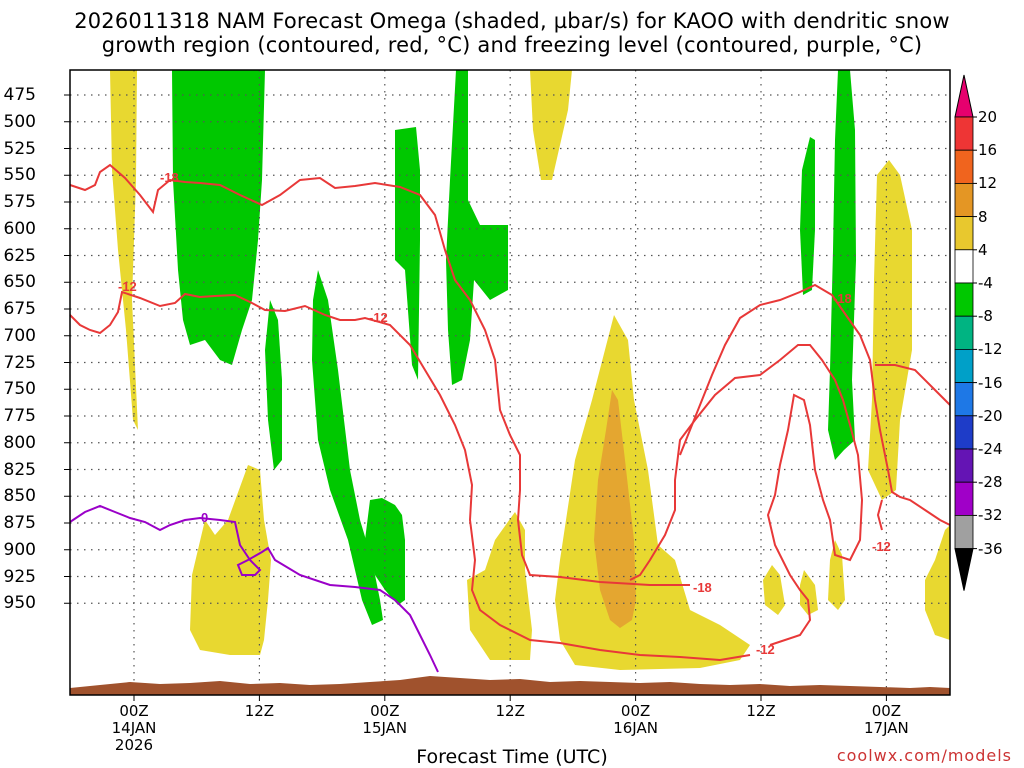 This screenshot has width=1024, height=768. What do you see at coordinates (615, 509) in the screenshot?
I see `omega-orange-region` at bounding box center [615, 509].